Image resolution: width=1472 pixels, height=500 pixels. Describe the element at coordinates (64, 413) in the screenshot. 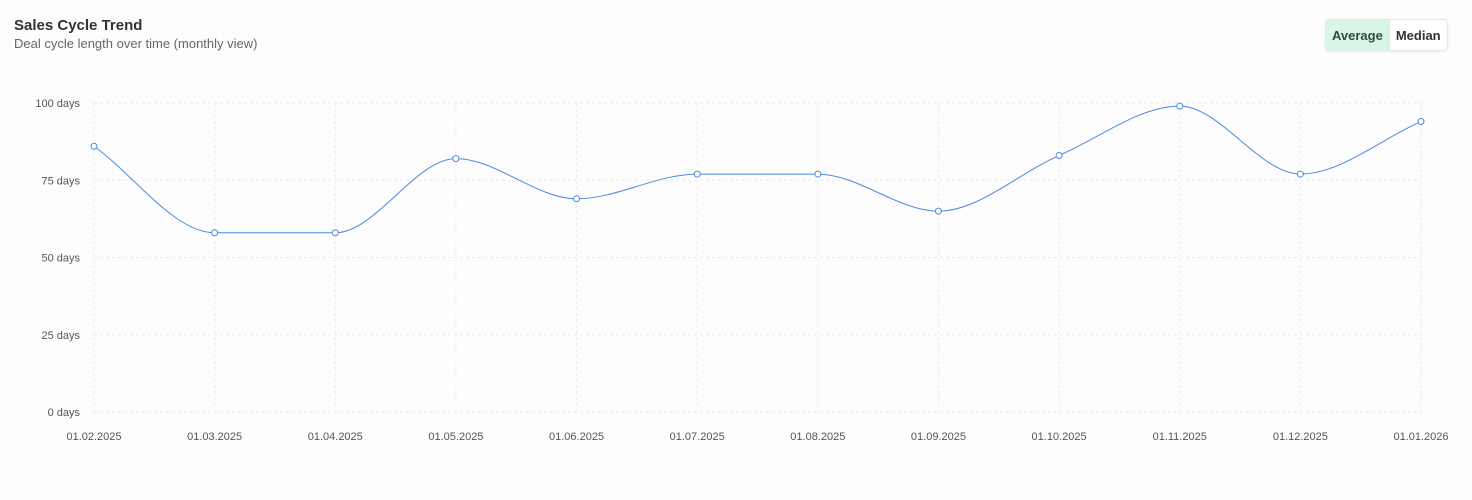

I see `y-tick-label: 0 days` at that location.